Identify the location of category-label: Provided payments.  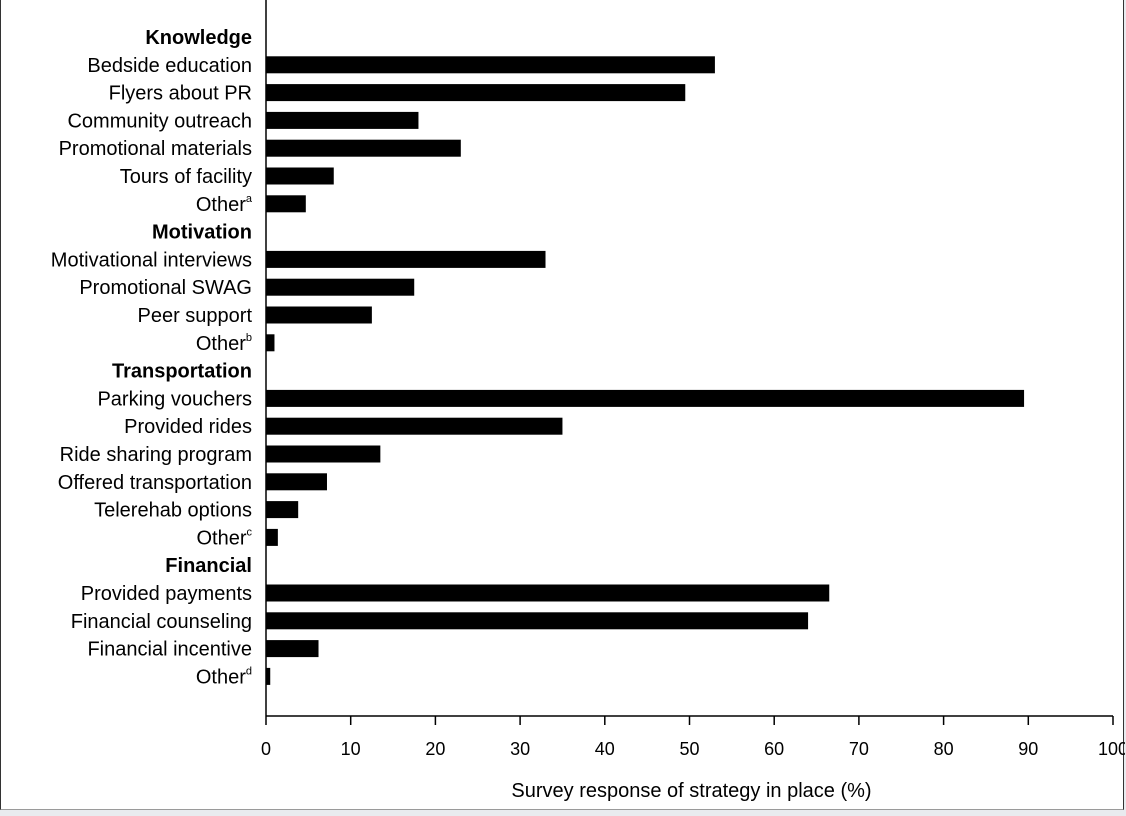
(166, 594).